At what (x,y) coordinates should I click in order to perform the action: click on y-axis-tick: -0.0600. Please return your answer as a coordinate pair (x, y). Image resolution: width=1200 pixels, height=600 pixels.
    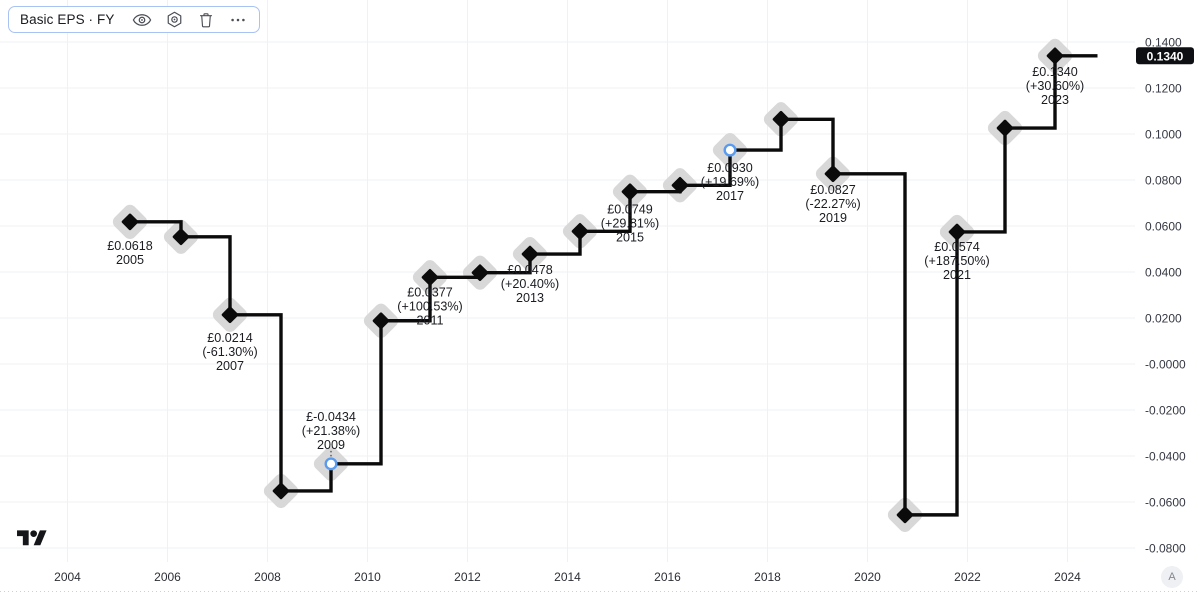
    Looking at the image, I should click on (1165, 503).